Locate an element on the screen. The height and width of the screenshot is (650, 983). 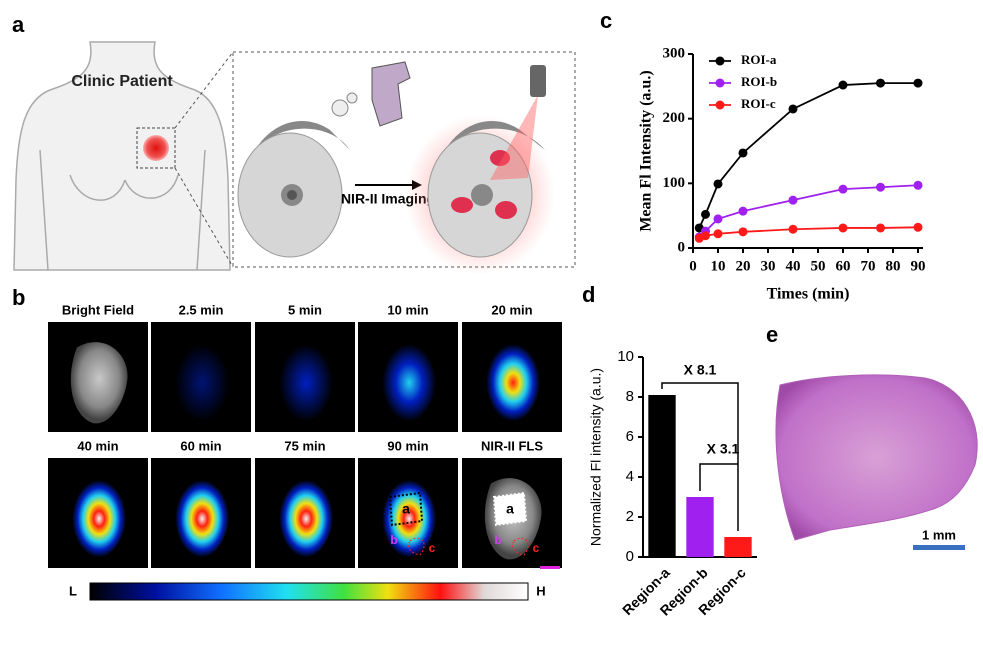
x-tick-label: 80 is located at coordinates (893, 266).